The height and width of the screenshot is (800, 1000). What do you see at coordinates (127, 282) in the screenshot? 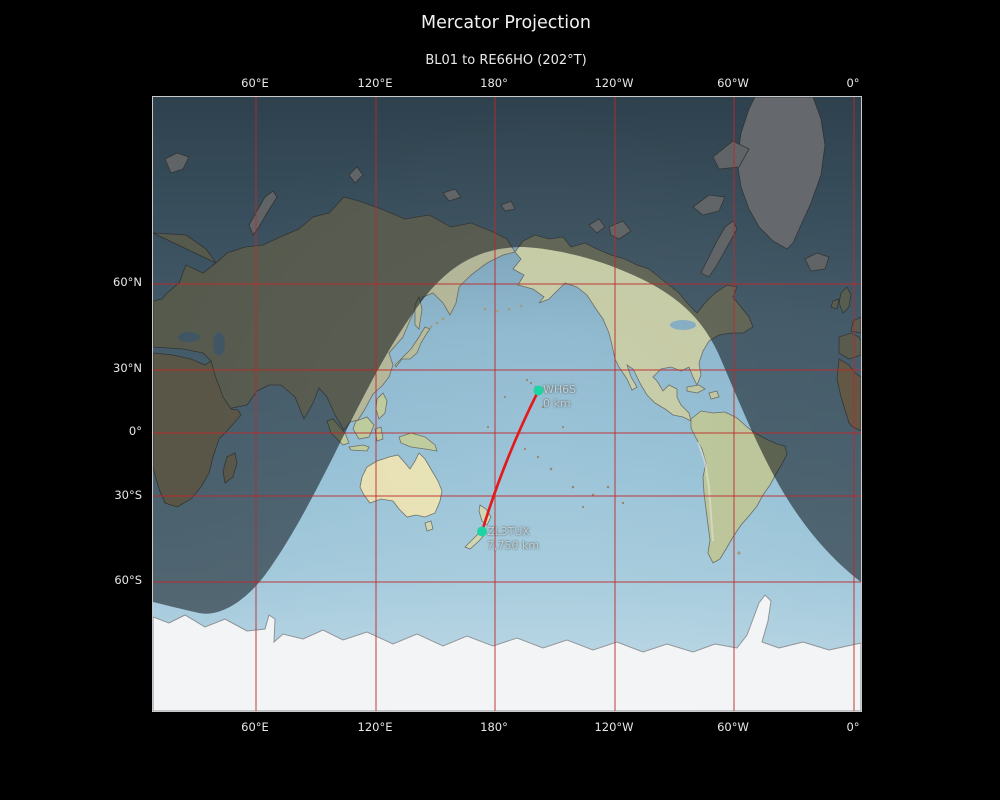
I see `lat-label-60n: 60°N` at bounding box center [127, 282].